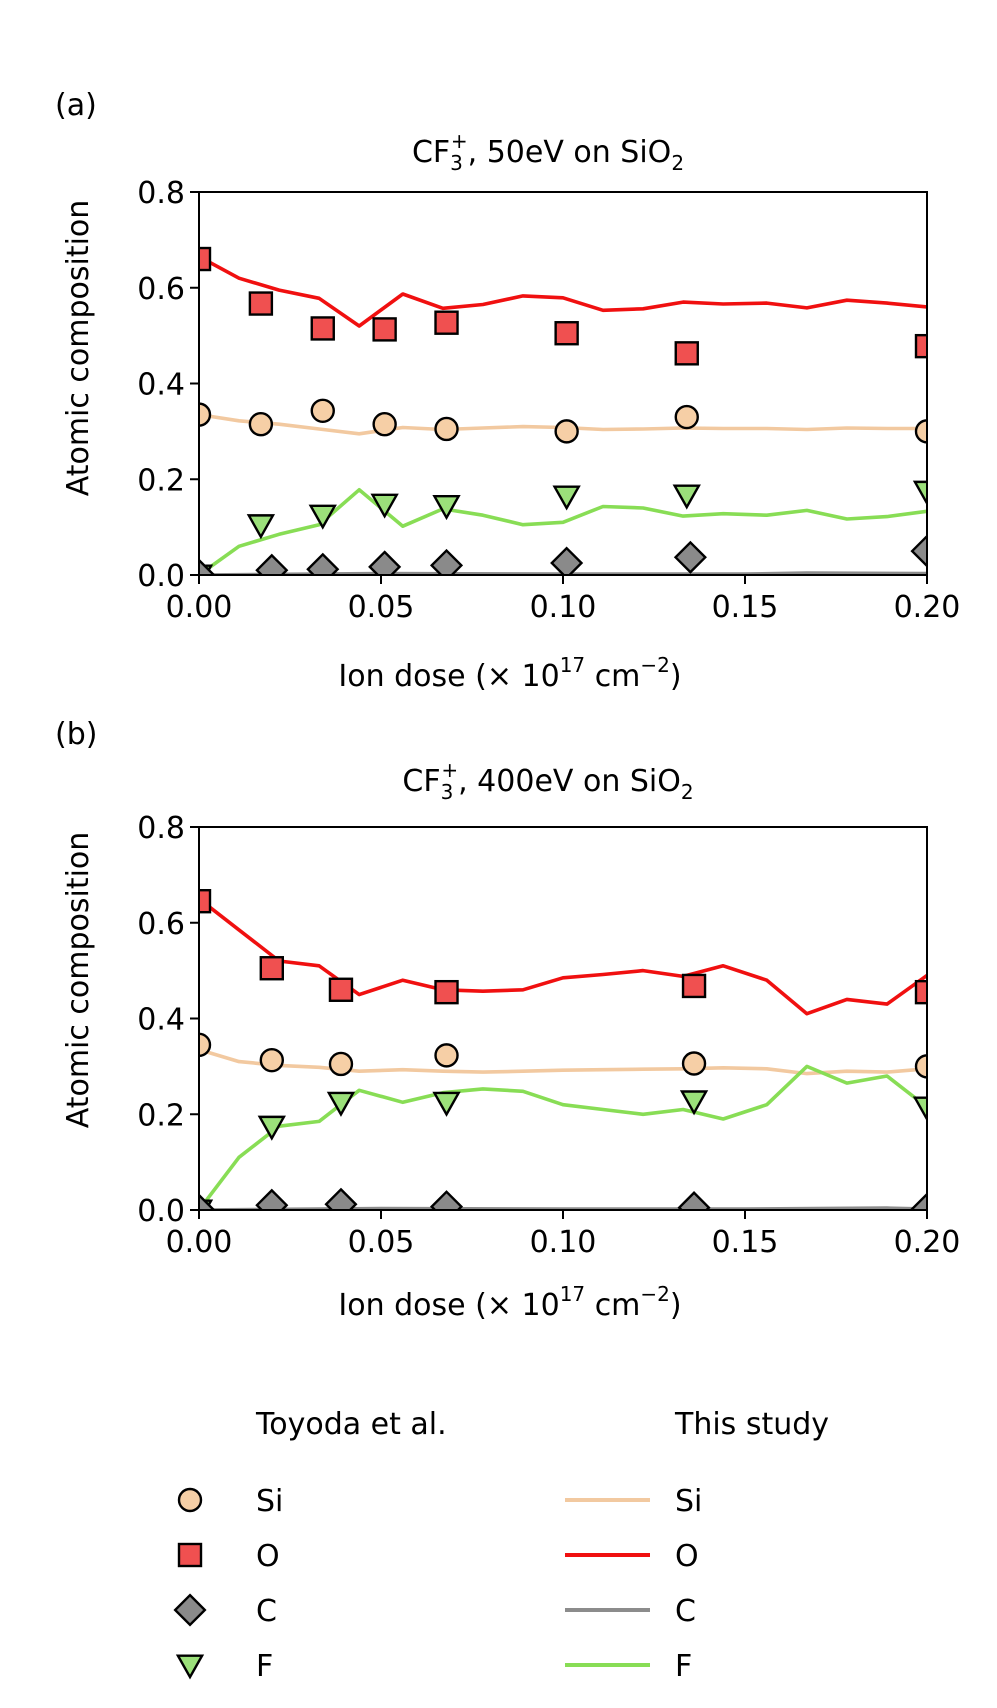 The image size is (997, 1708). What do you see at coordinates (161, 576) in the screenshot?
I see `panel-a-ytick-label: 0.0` at bounding box center [161, 576].